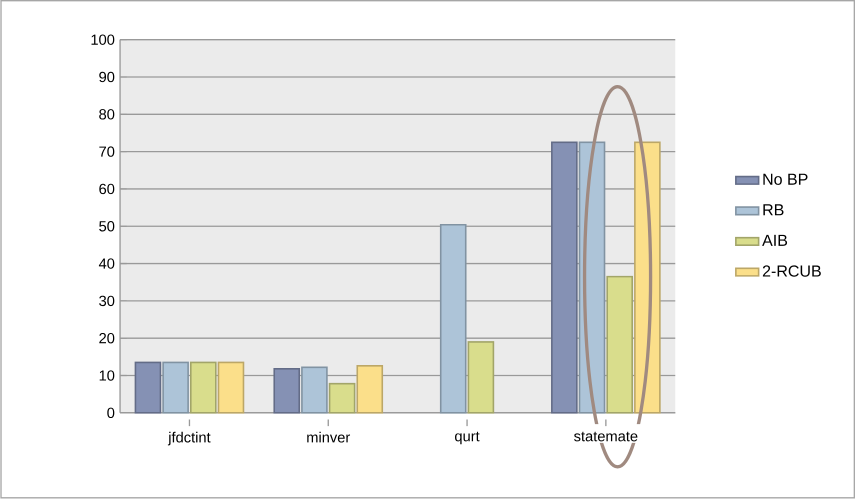  I want to click on x-tick-label: qurt, so click(467, 438).